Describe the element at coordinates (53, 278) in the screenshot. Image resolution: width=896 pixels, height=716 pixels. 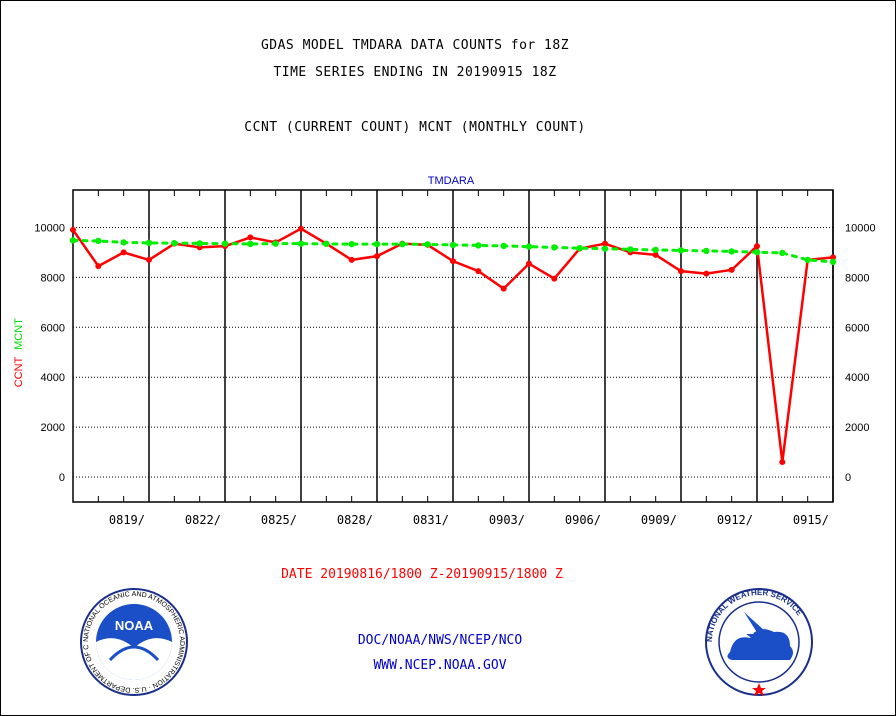
I see `y-tick-label-left: 8000` at that location.